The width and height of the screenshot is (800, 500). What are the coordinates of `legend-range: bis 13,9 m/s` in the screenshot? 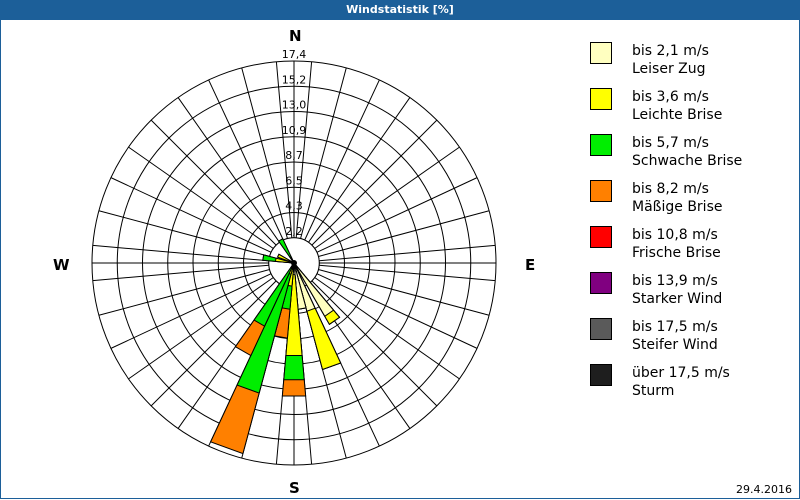 It's located at (675, 281).